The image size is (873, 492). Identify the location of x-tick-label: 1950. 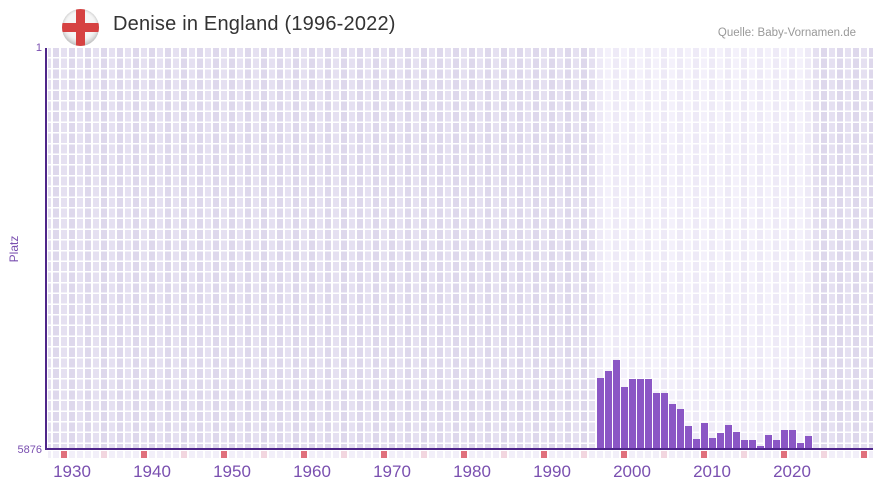
(232, 471).